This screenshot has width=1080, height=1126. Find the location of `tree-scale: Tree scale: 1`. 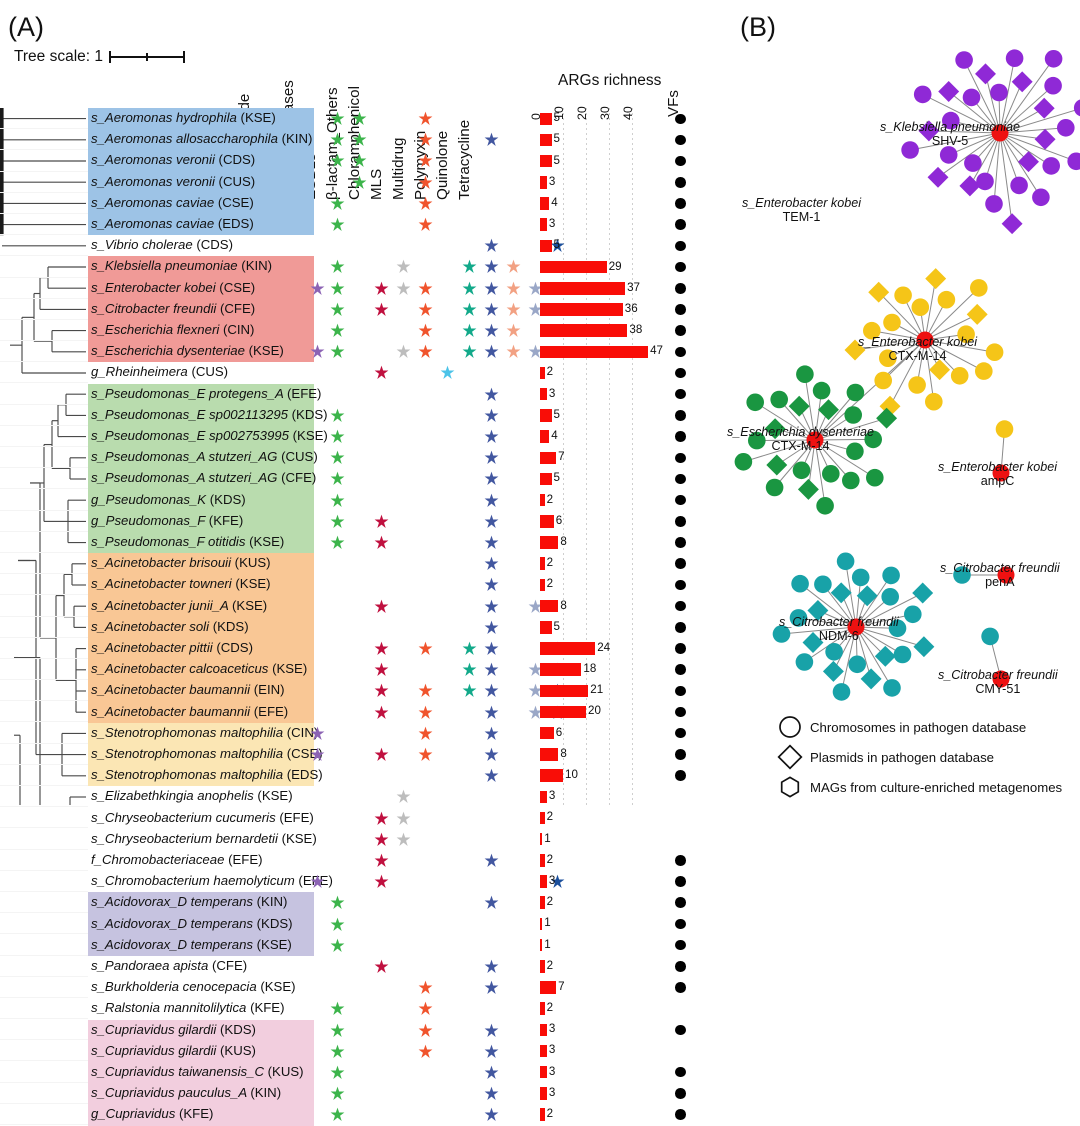

tree-scale: Tree scale: 1 is located at coordinates (100, 57).